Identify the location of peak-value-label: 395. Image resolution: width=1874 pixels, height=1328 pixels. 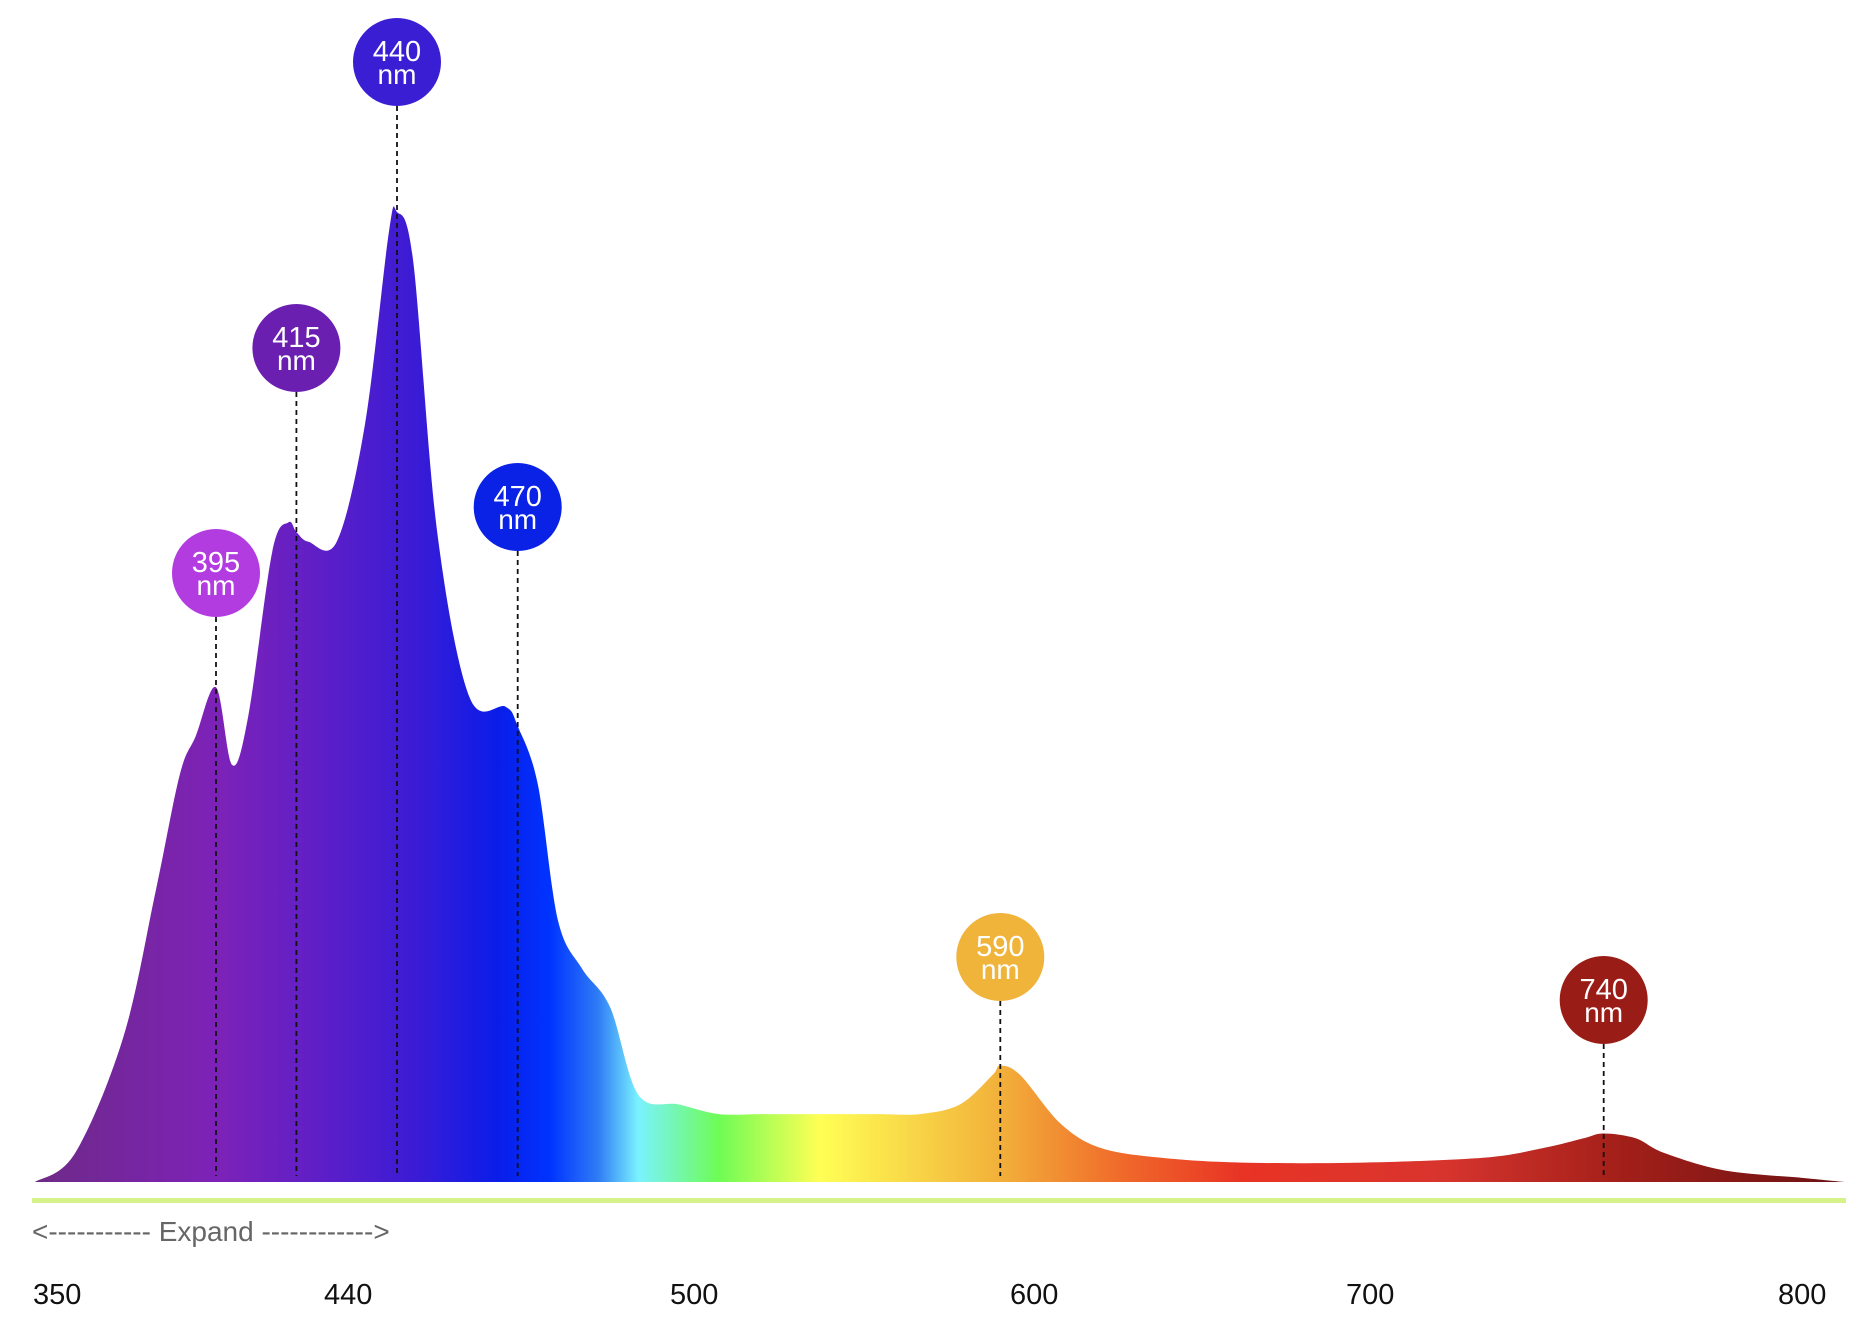
(216, 563).